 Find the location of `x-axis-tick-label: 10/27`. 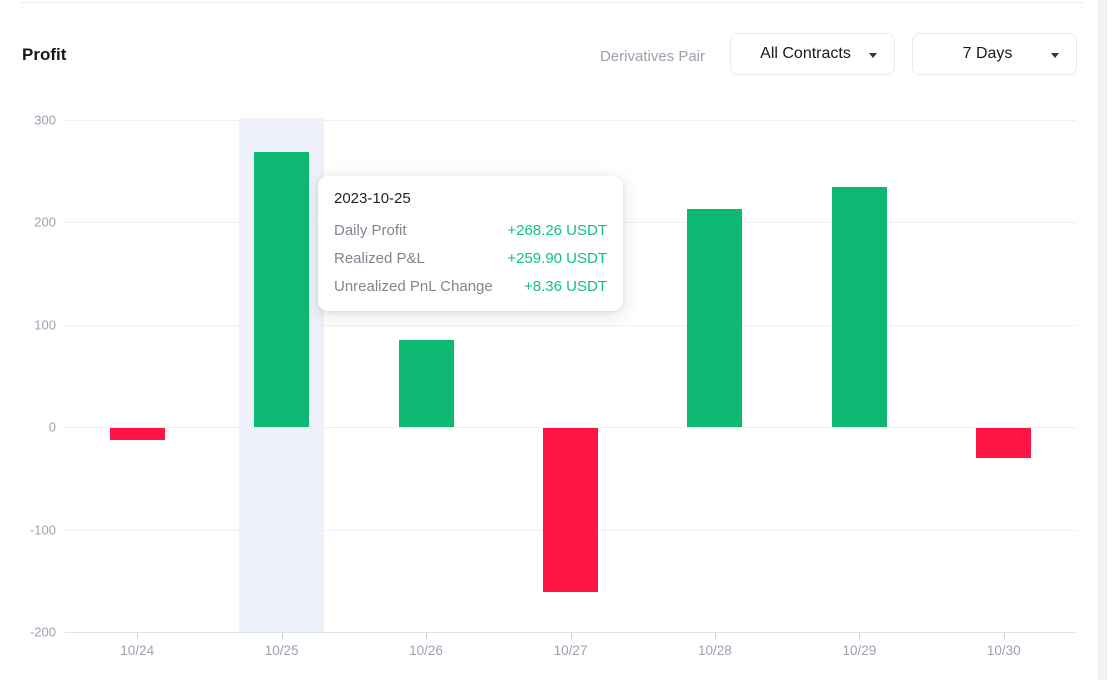

x-axis-tick-label: 10/27 is located at coordinates (570, 650).